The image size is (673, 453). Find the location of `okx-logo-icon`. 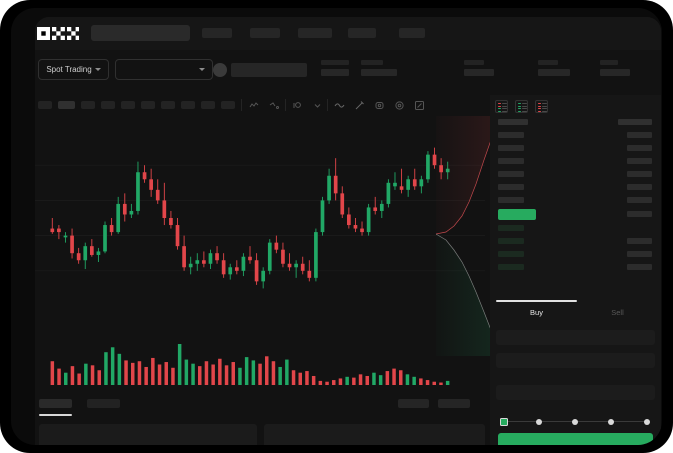

okx-logo-icon is located at coordinates (58, 33).